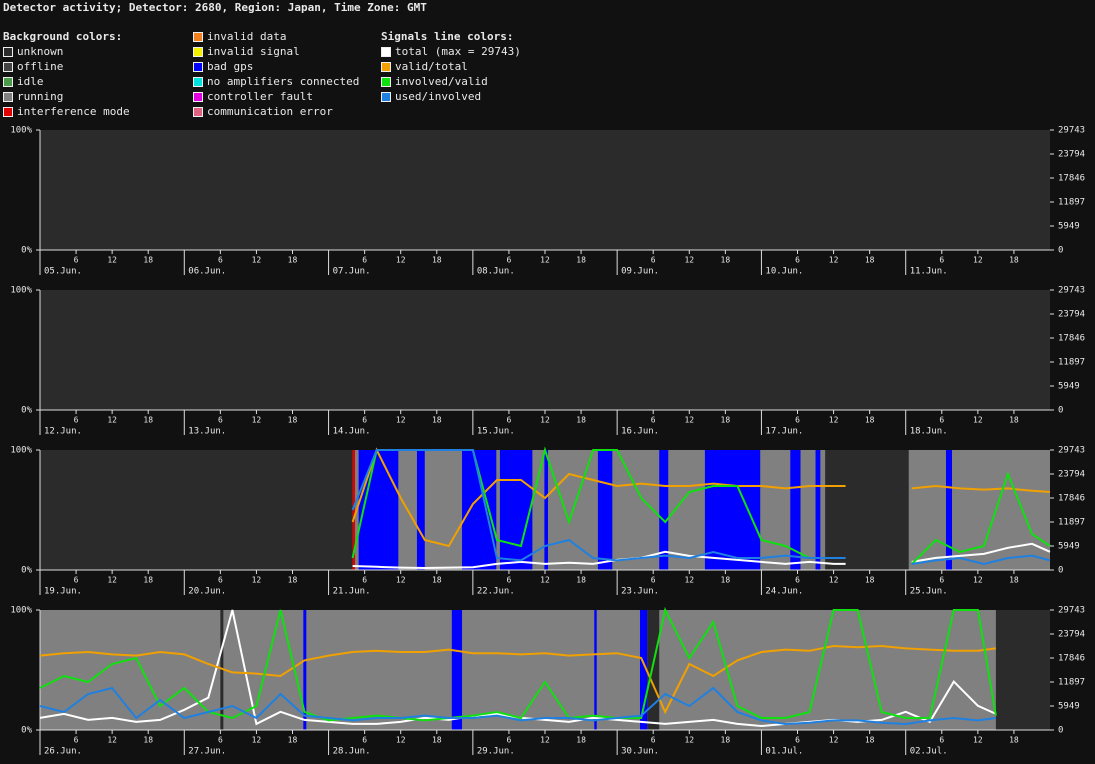  Describe the element at coordinates (784, 432) in the screenshot. I see `day-label: 17.Jun.` at that location.